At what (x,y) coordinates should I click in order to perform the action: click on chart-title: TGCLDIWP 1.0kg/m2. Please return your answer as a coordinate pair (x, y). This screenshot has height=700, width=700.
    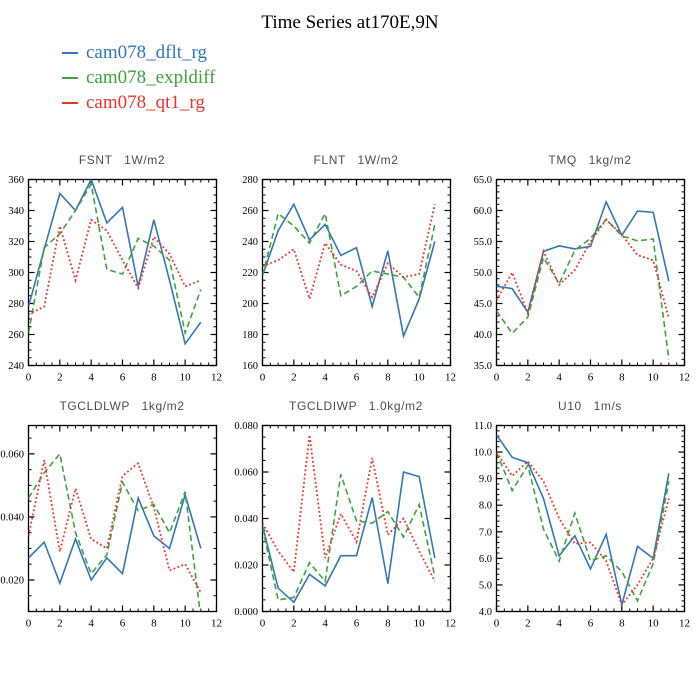
    Looking at the image, I should click on (356, 406).